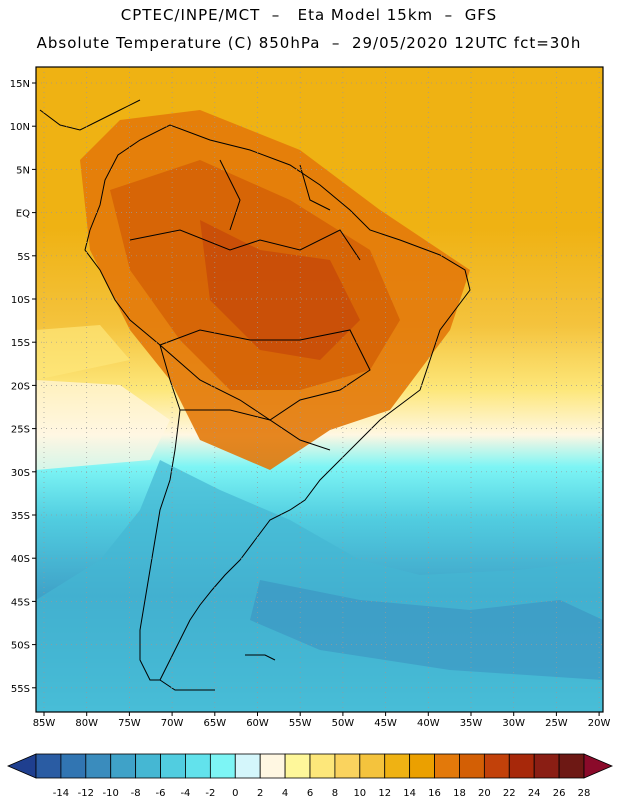 The height and width of the screenshot is (800, 618). What do you see at coordinates (129, 723) in the screenshot?
I see `lon-label: 75W` at bounding box center [129, 723].